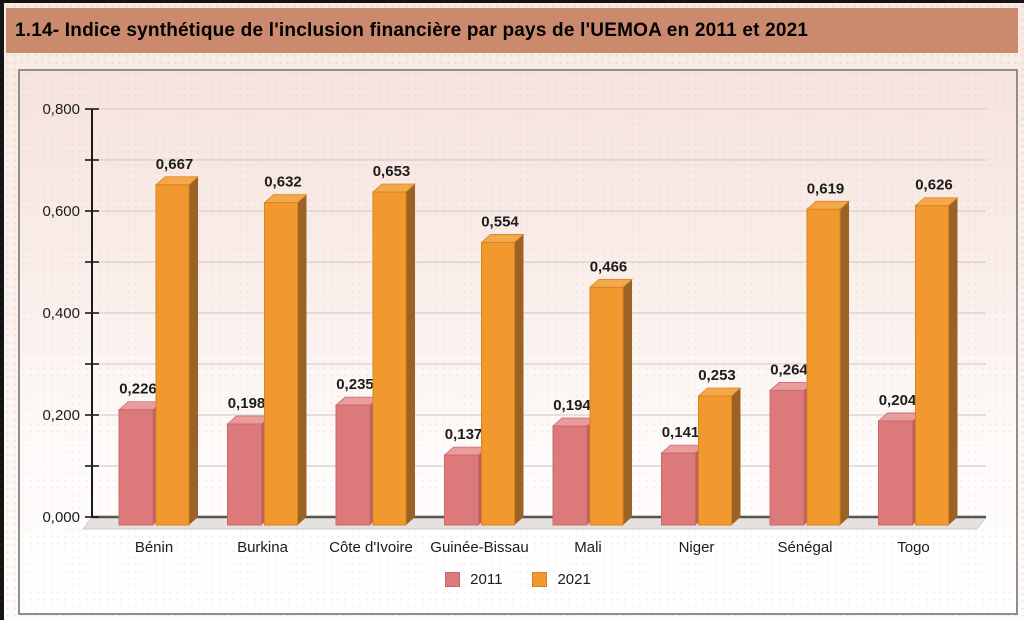 The width and height of the screenshot is (1024, 620). I want to click on bar-2021-c1, so click(281, 364).